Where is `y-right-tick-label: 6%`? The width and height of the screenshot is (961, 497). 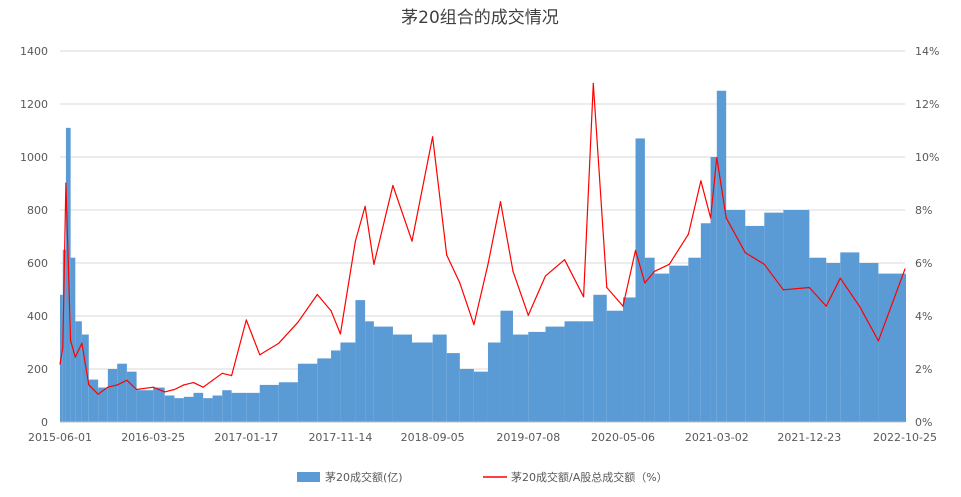
y-right-tick-label: 6% is located at coordinates (923, 263).